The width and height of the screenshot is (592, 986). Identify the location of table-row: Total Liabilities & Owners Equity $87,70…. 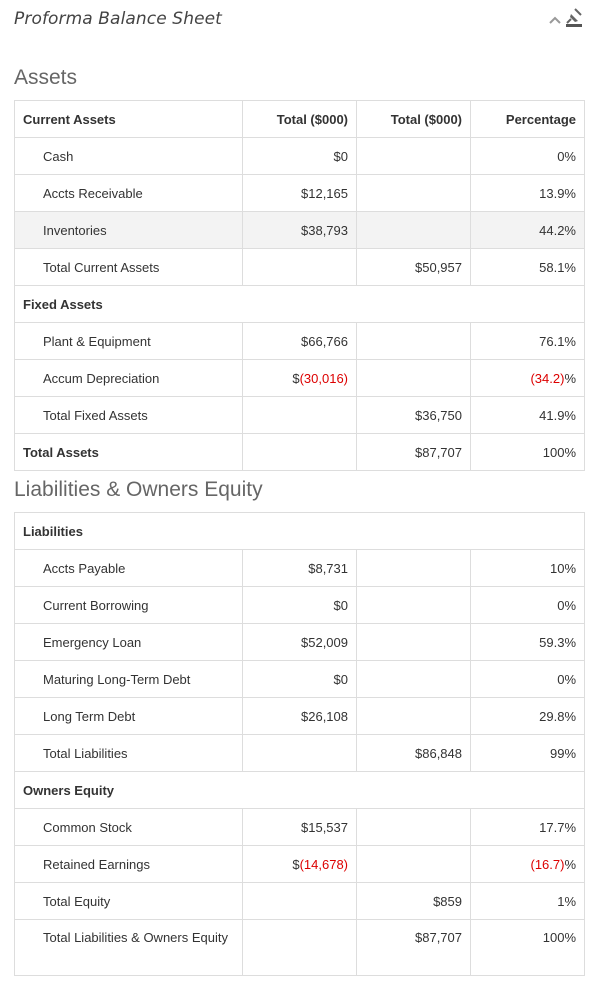
(300, 947).